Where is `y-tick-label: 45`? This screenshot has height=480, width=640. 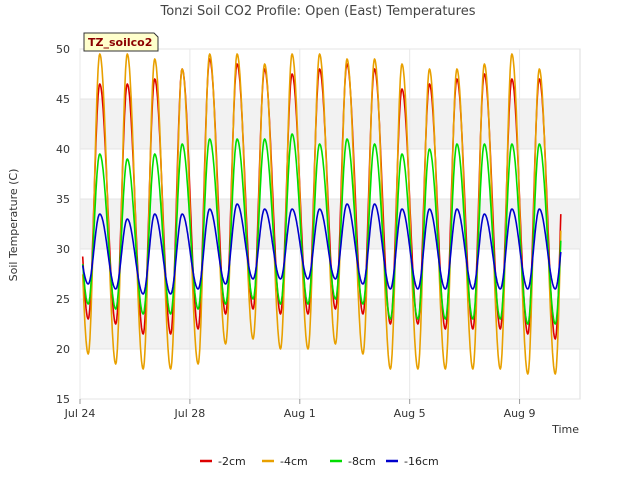 y-tick-label: 45 is located at coordinates (63, 99).